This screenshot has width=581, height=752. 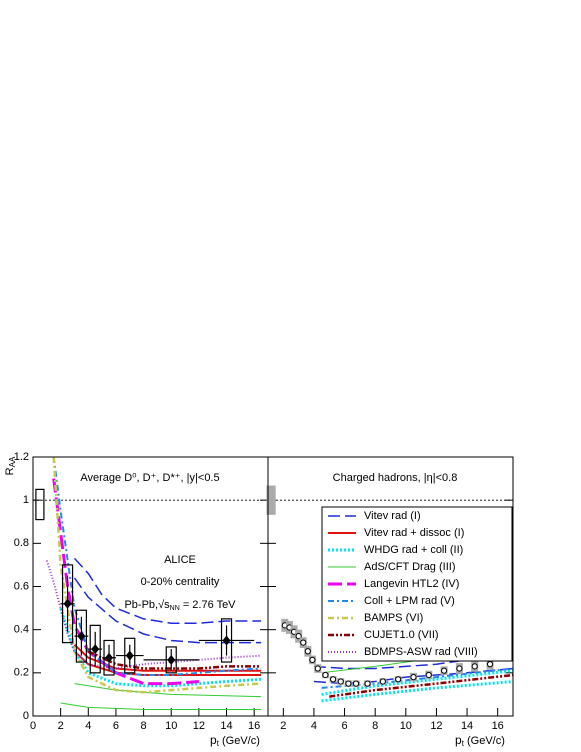 I want to click on legend-label: Langevin HTL2 (IV), so click(x=411, y=584).